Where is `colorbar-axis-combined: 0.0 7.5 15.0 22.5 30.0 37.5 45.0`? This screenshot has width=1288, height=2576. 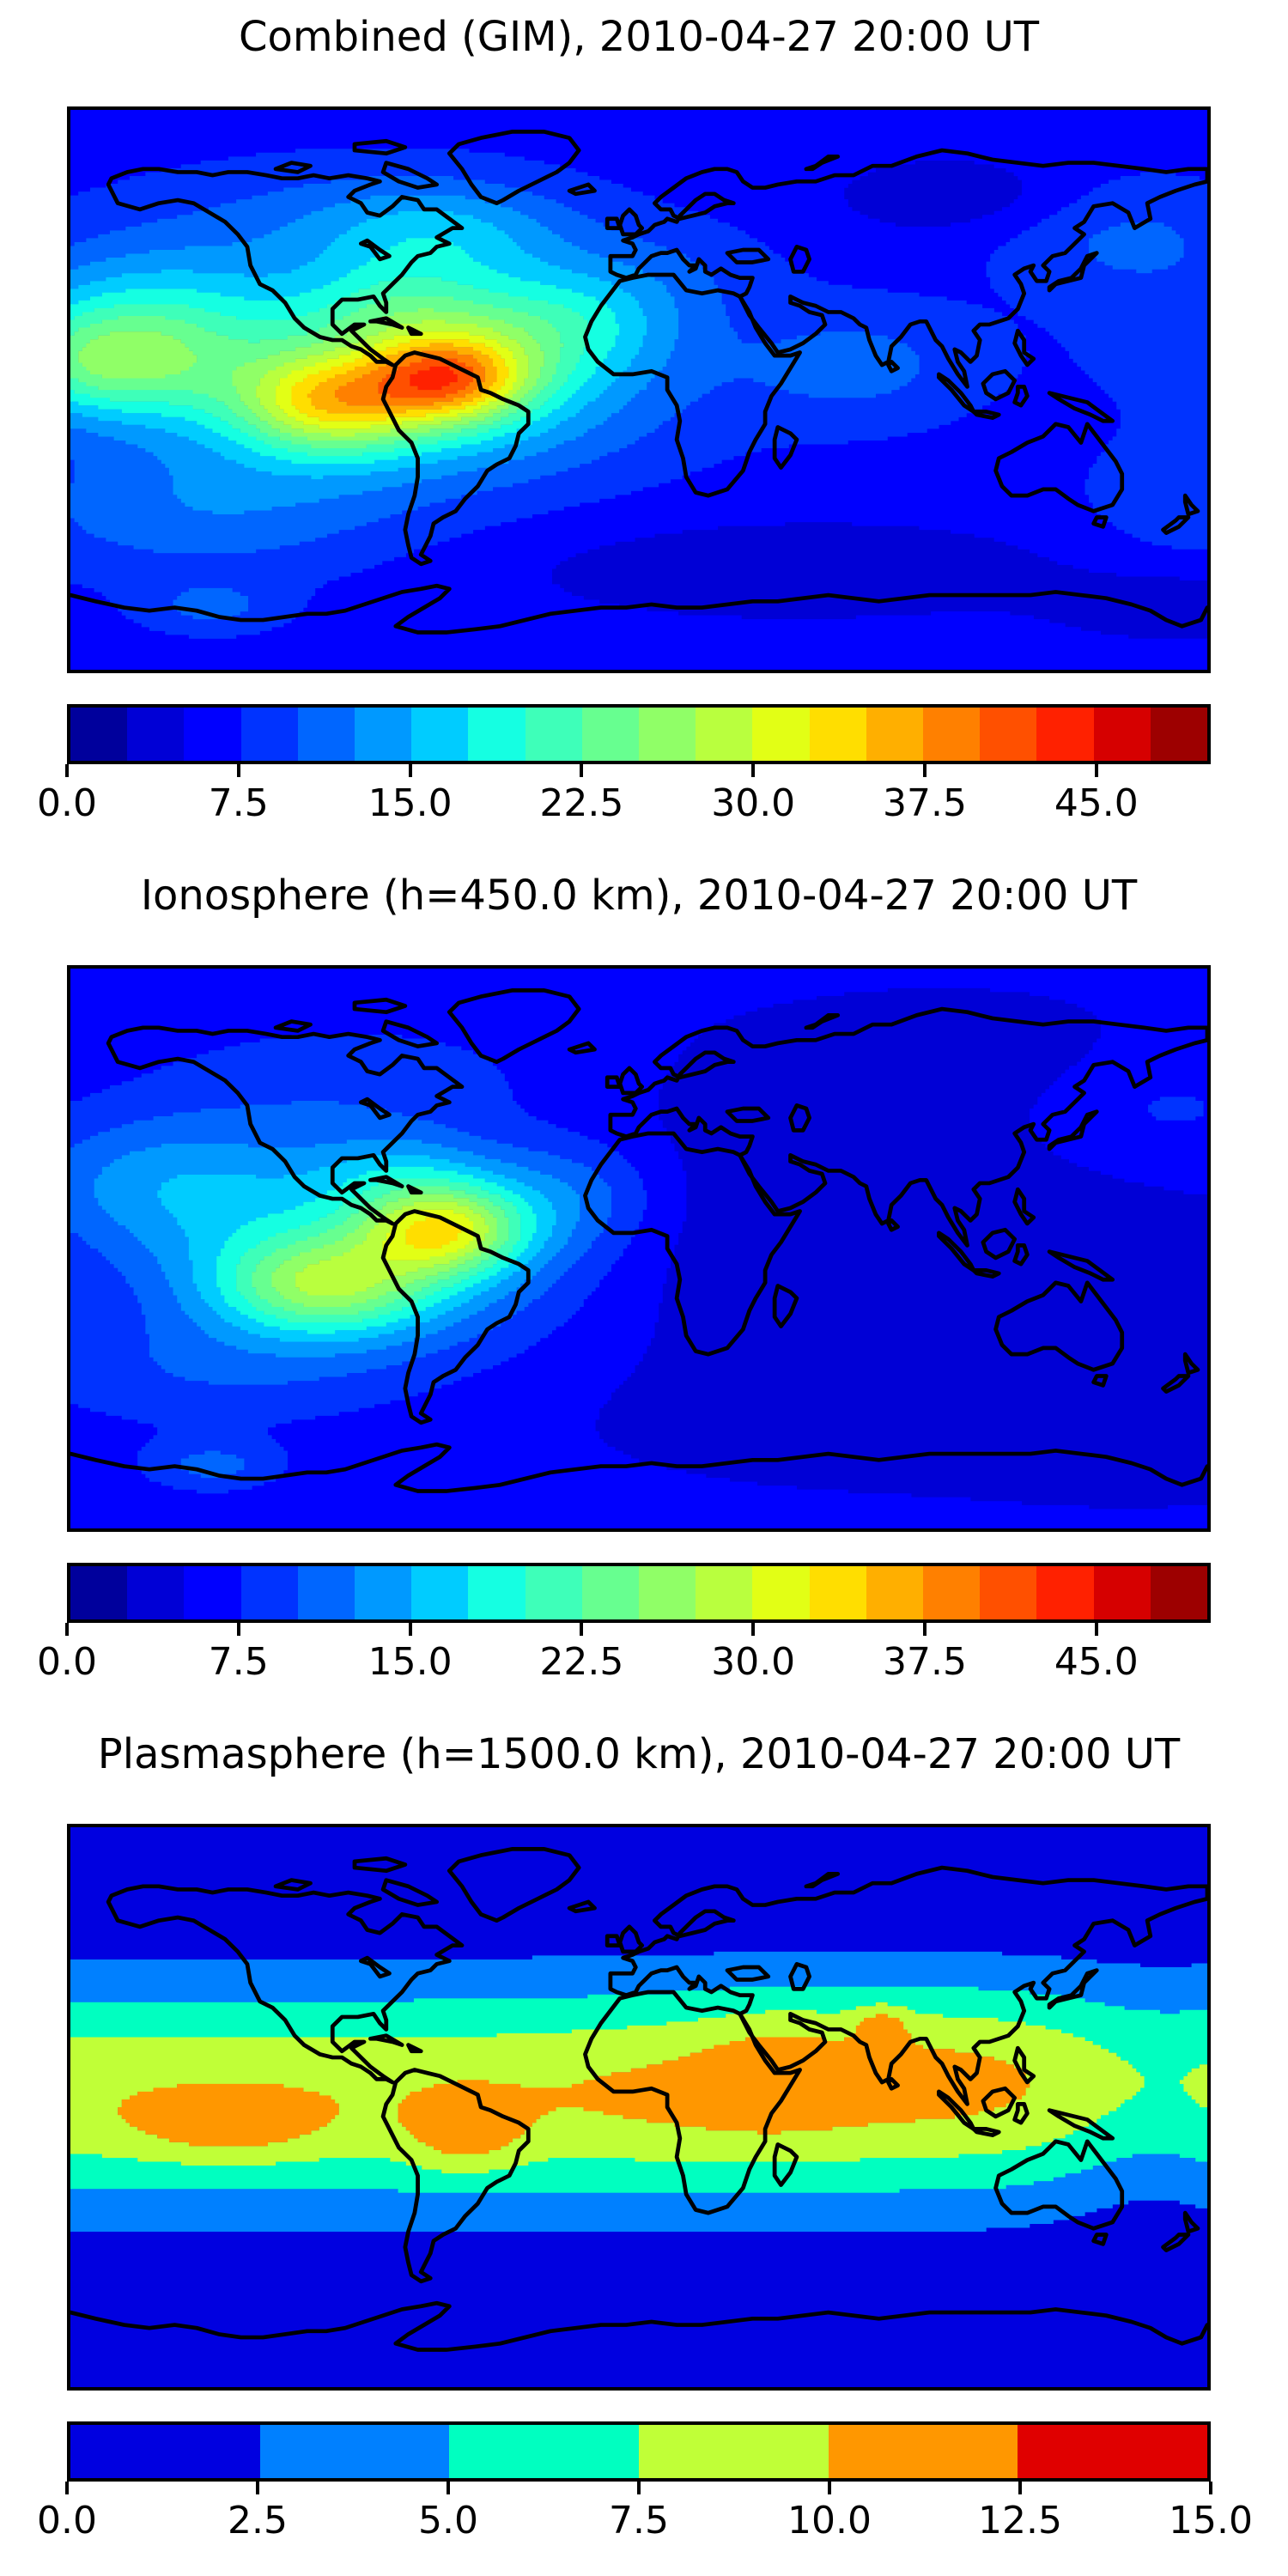 colorbar-axis-combined: 0.0 7.5 15.0 22.5 30.0 37.5 45.0 is located at coordinates (624, 809).